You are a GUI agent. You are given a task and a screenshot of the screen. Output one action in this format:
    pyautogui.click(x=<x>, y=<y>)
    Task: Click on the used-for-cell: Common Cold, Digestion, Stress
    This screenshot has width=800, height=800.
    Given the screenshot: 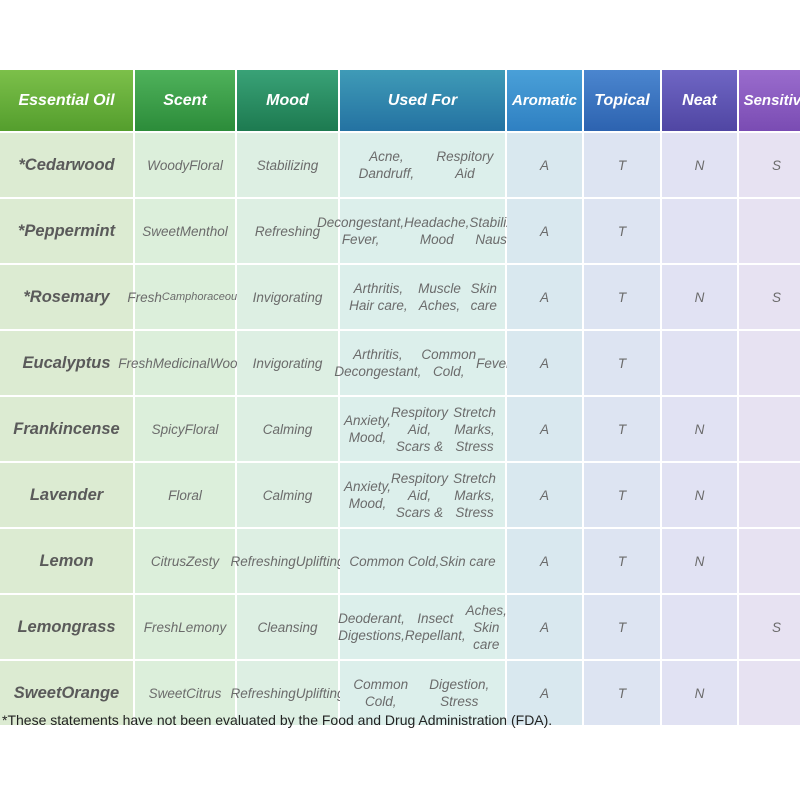 What is the action you would take?
    pyautogui.click(x=422, y=693)
    